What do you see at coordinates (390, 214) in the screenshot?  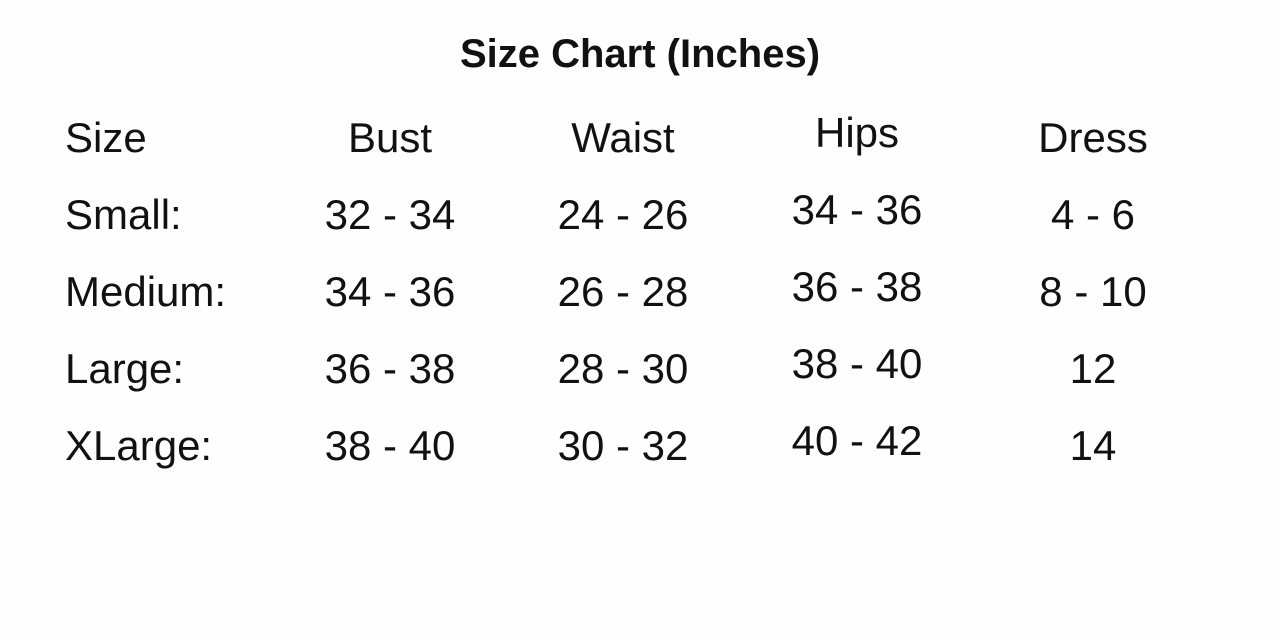 I see `table-cell: 32 - 34` at bounding box center [390, 214].